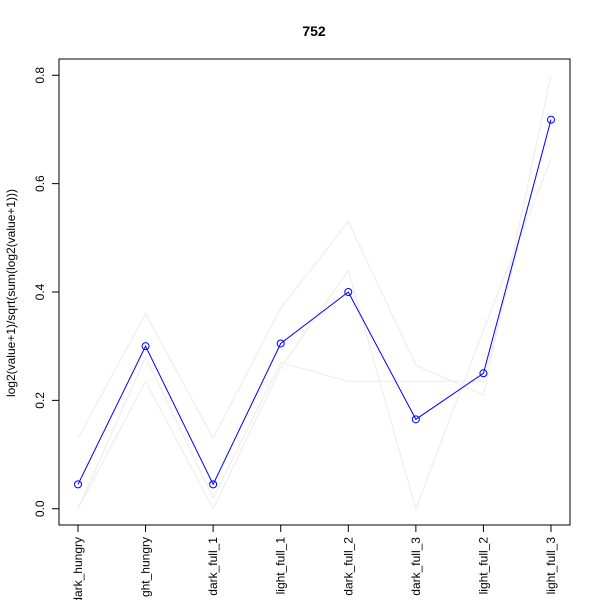  Describe the element at coordinates (78, 568) in the screenshot. I see `x-tick-label: dark_hungry` at that location.